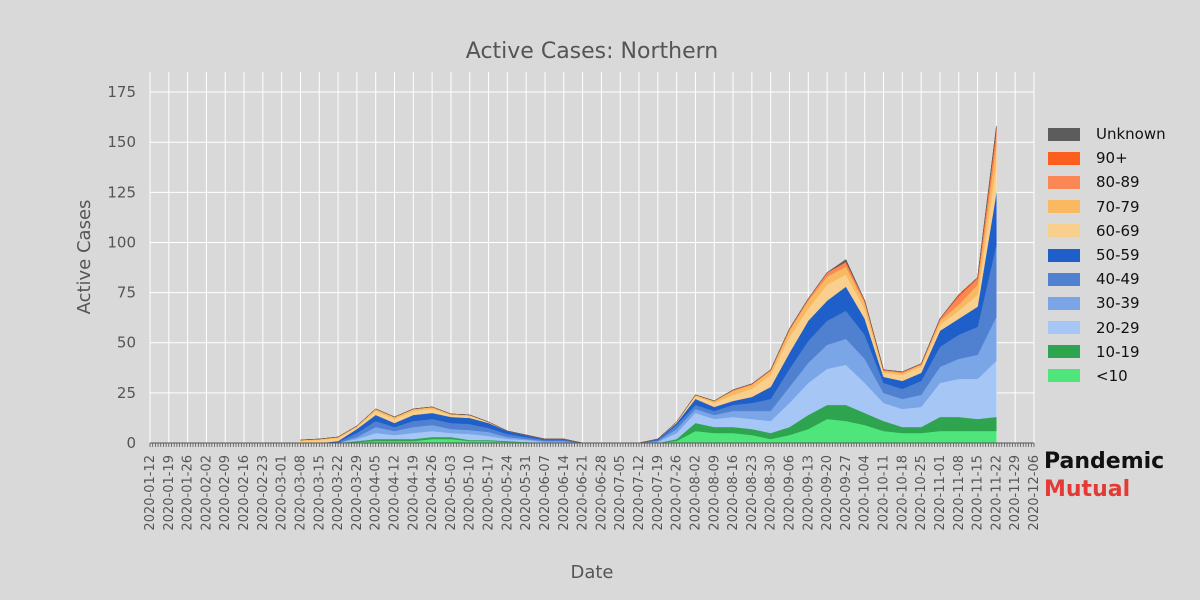 The image size is (1200, 600). Describe the element at coordinates (1034, 493) in the screenshot. I see `x-tick-label: 2020-12-06` at that location.